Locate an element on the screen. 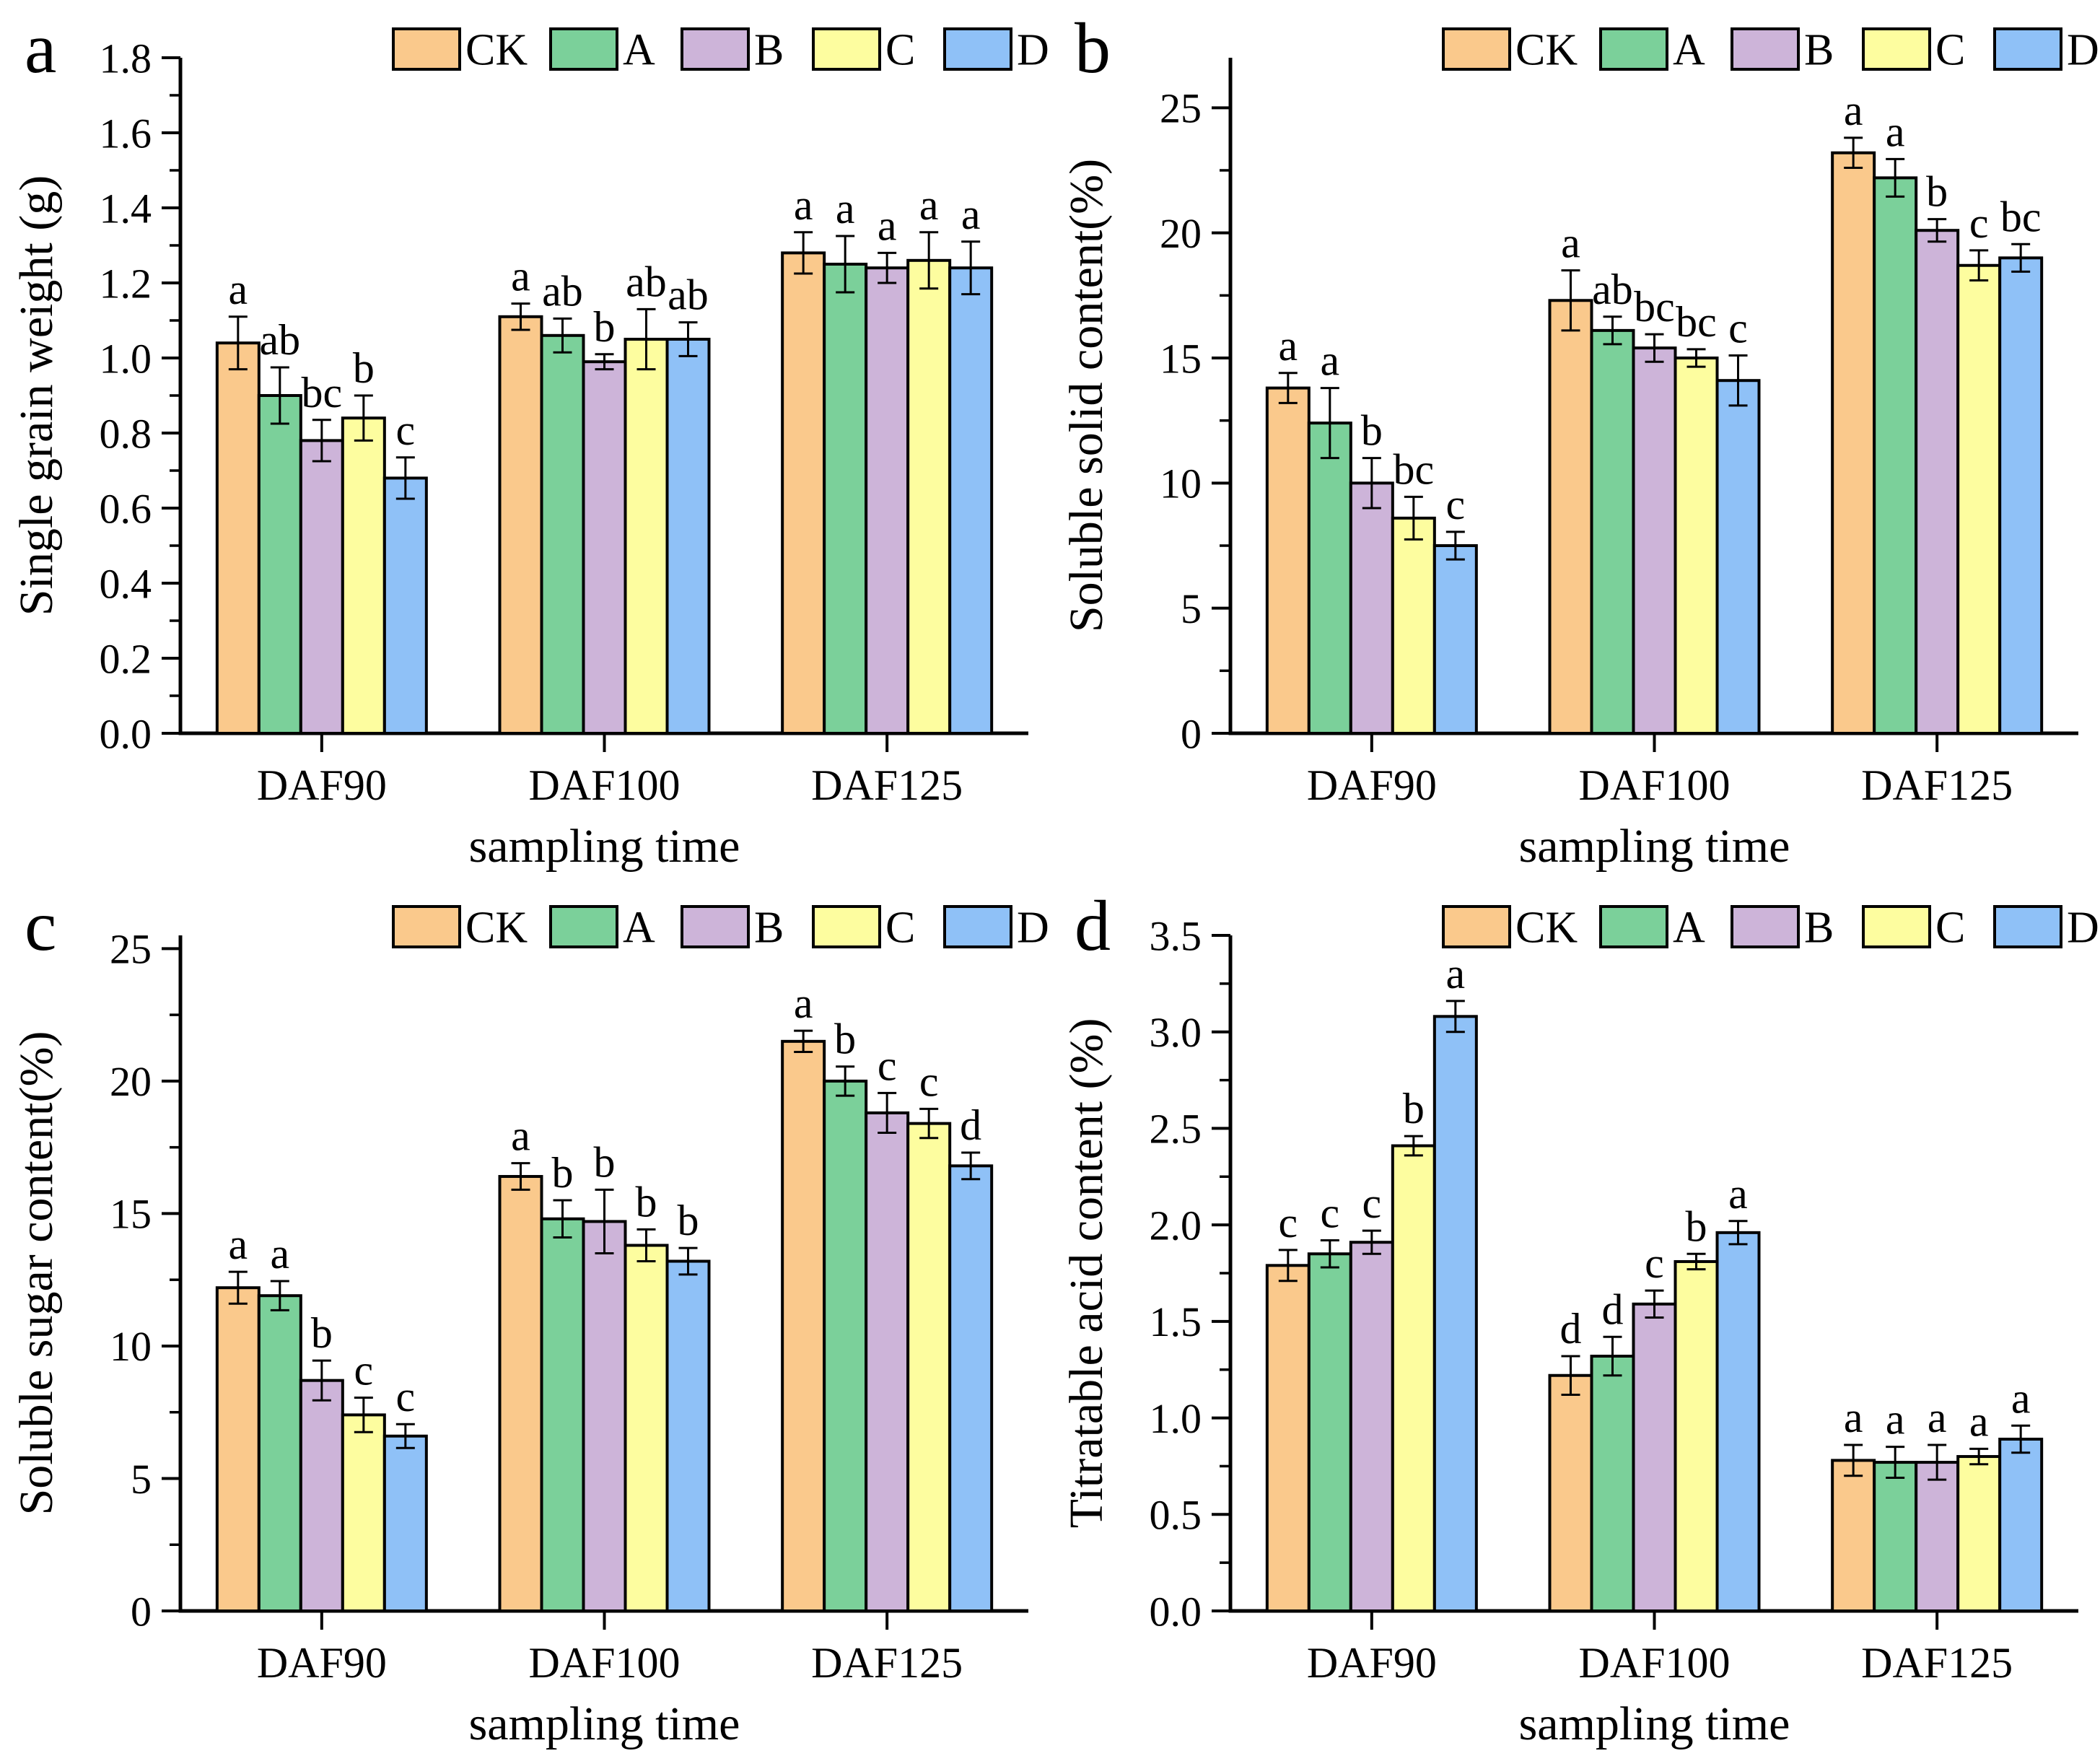 The image size is (2100, 1756). y-tick-label: 0 is located at coordinates (1191, 733).